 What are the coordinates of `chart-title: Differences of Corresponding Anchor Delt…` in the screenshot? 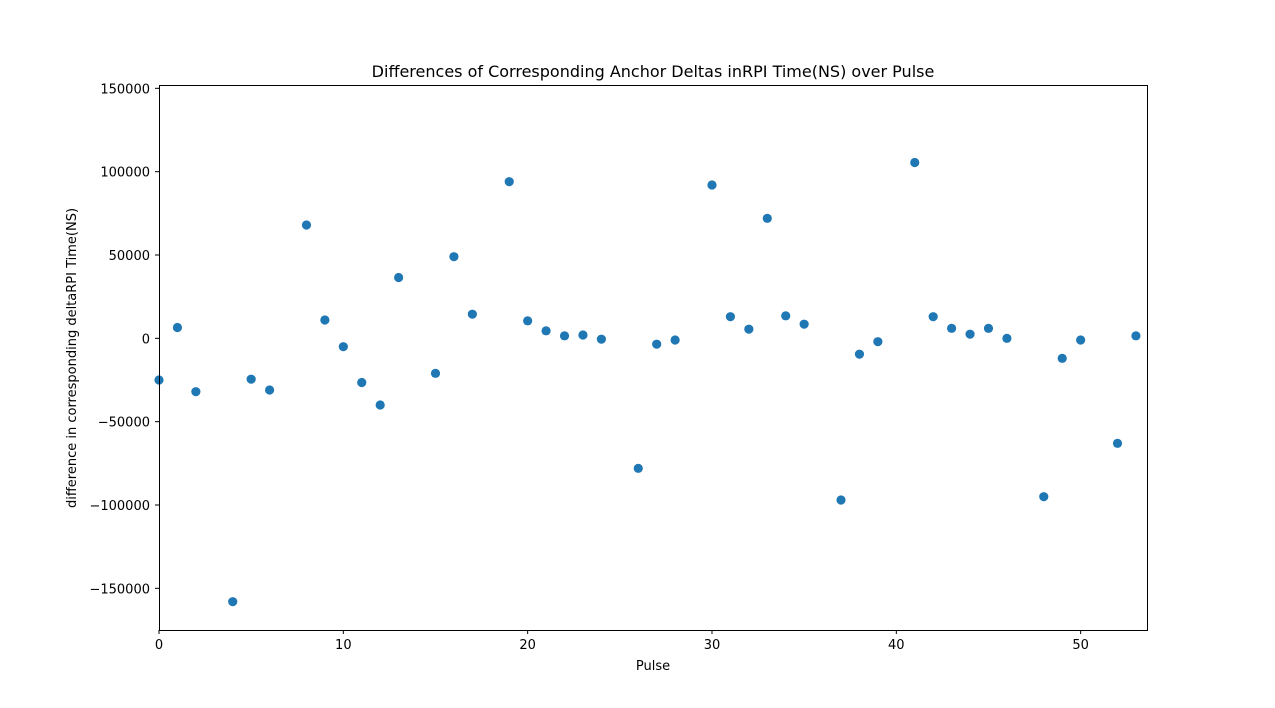 It's located at (653, 71).